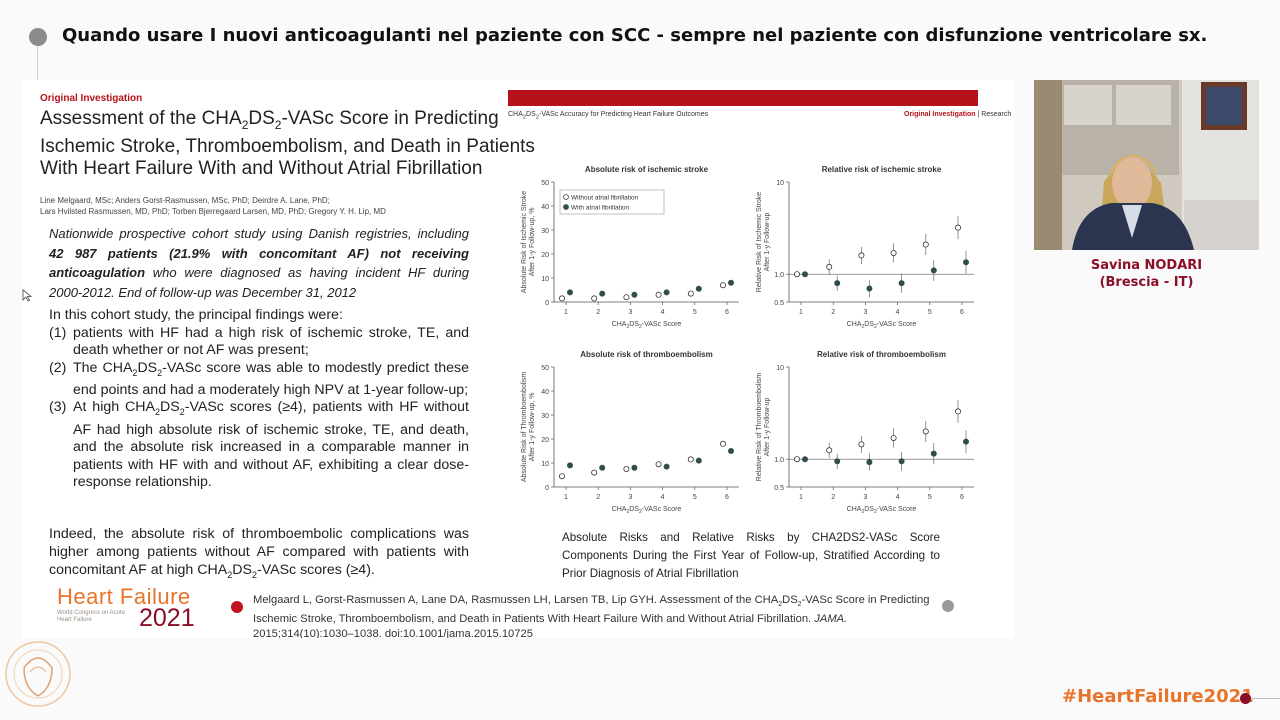  What do you see at coordinates (38, 674) in the screenshot?
I see `congress-seal-icon` at bounding box center [38, 674].